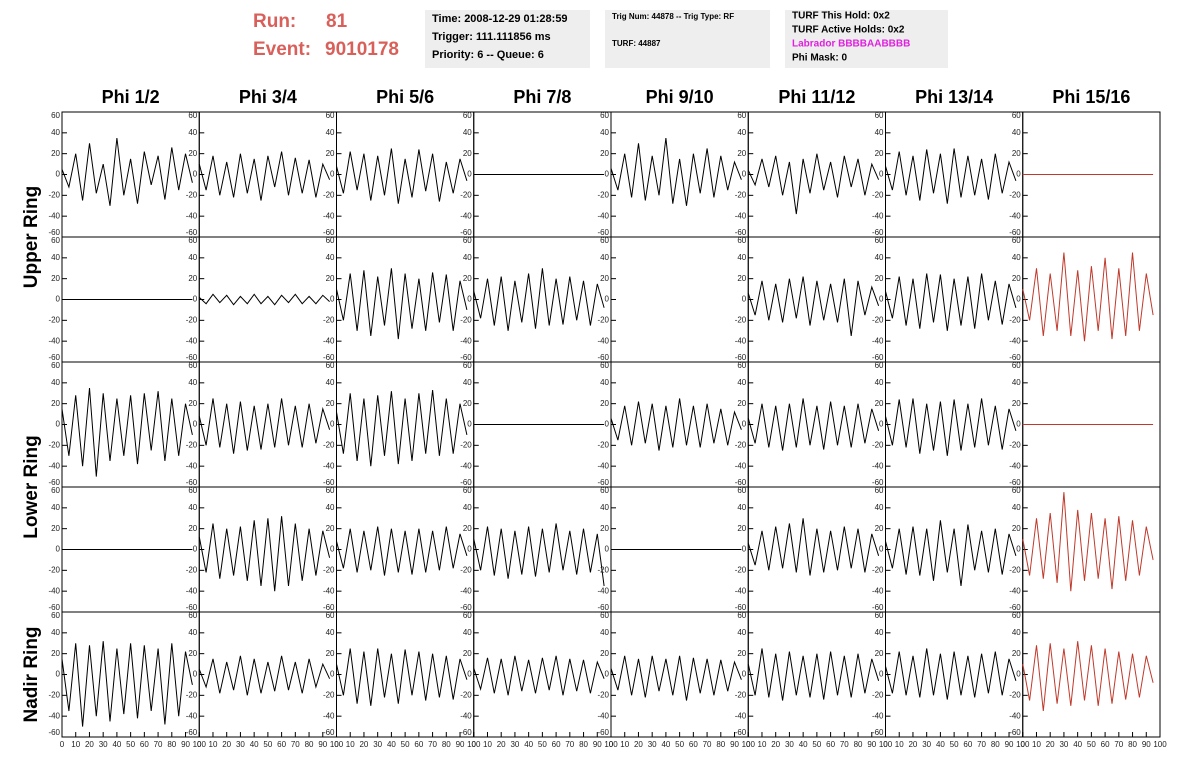  Describe the element at coordinates (665, 744) in the screenshot. I see `x-tick-label: 40` at that location.